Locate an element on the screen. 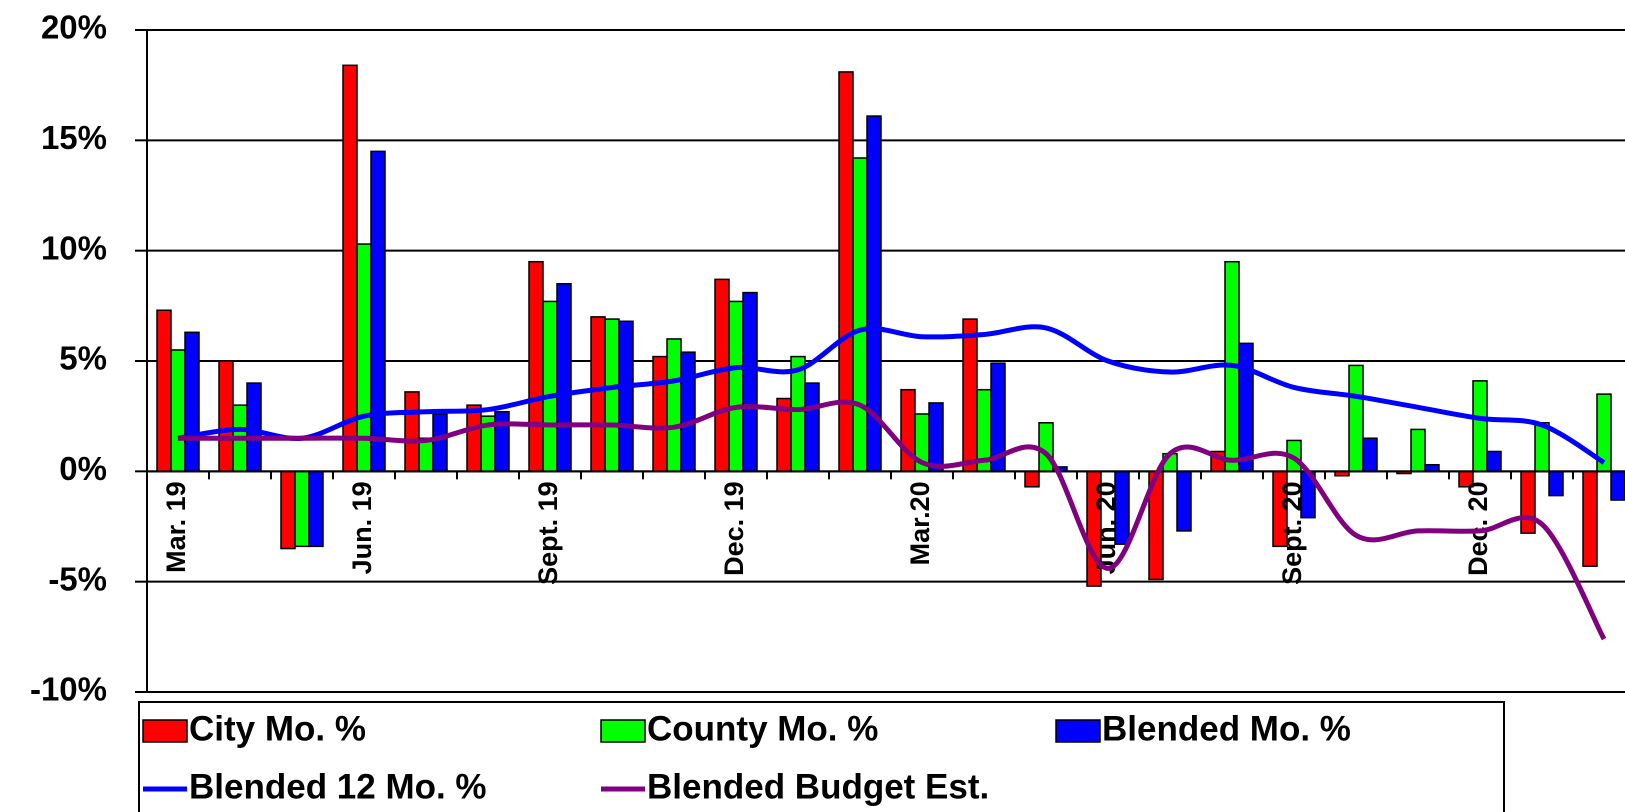 Image resolution: width=1625 pixels, height=812 pixels. legend-label: Blended 12 Mo. % is located at coordinates (338, 786).